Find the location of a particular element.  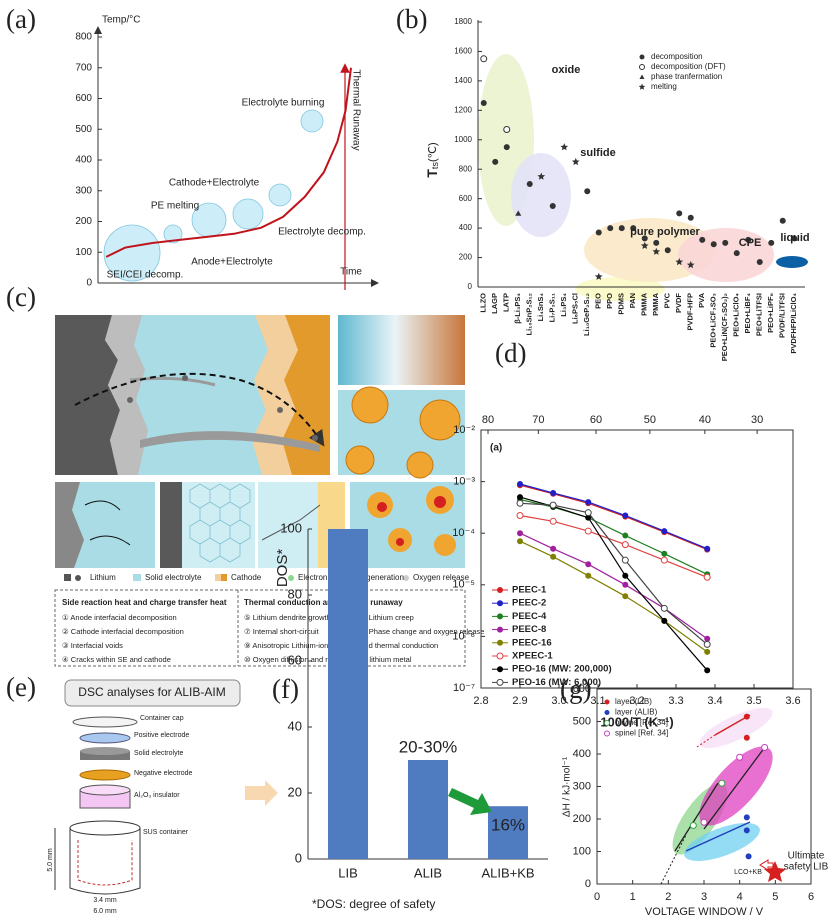

x-tick-label: 5 is located at coordinates (775, 897).